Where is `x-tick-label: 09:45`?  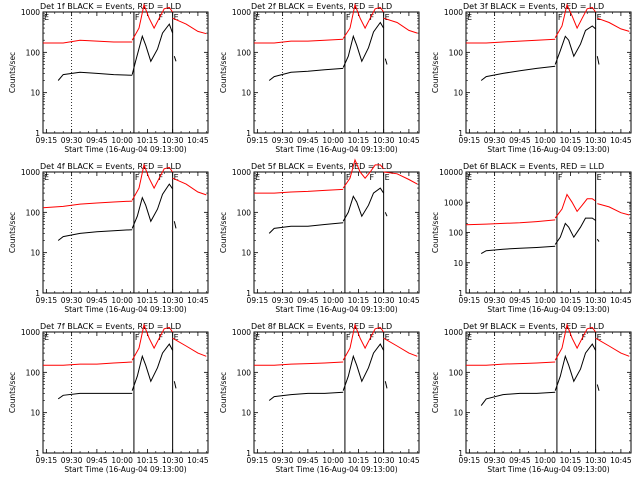 x-tick-label: 09:45 is located at coordinates (308, 140).